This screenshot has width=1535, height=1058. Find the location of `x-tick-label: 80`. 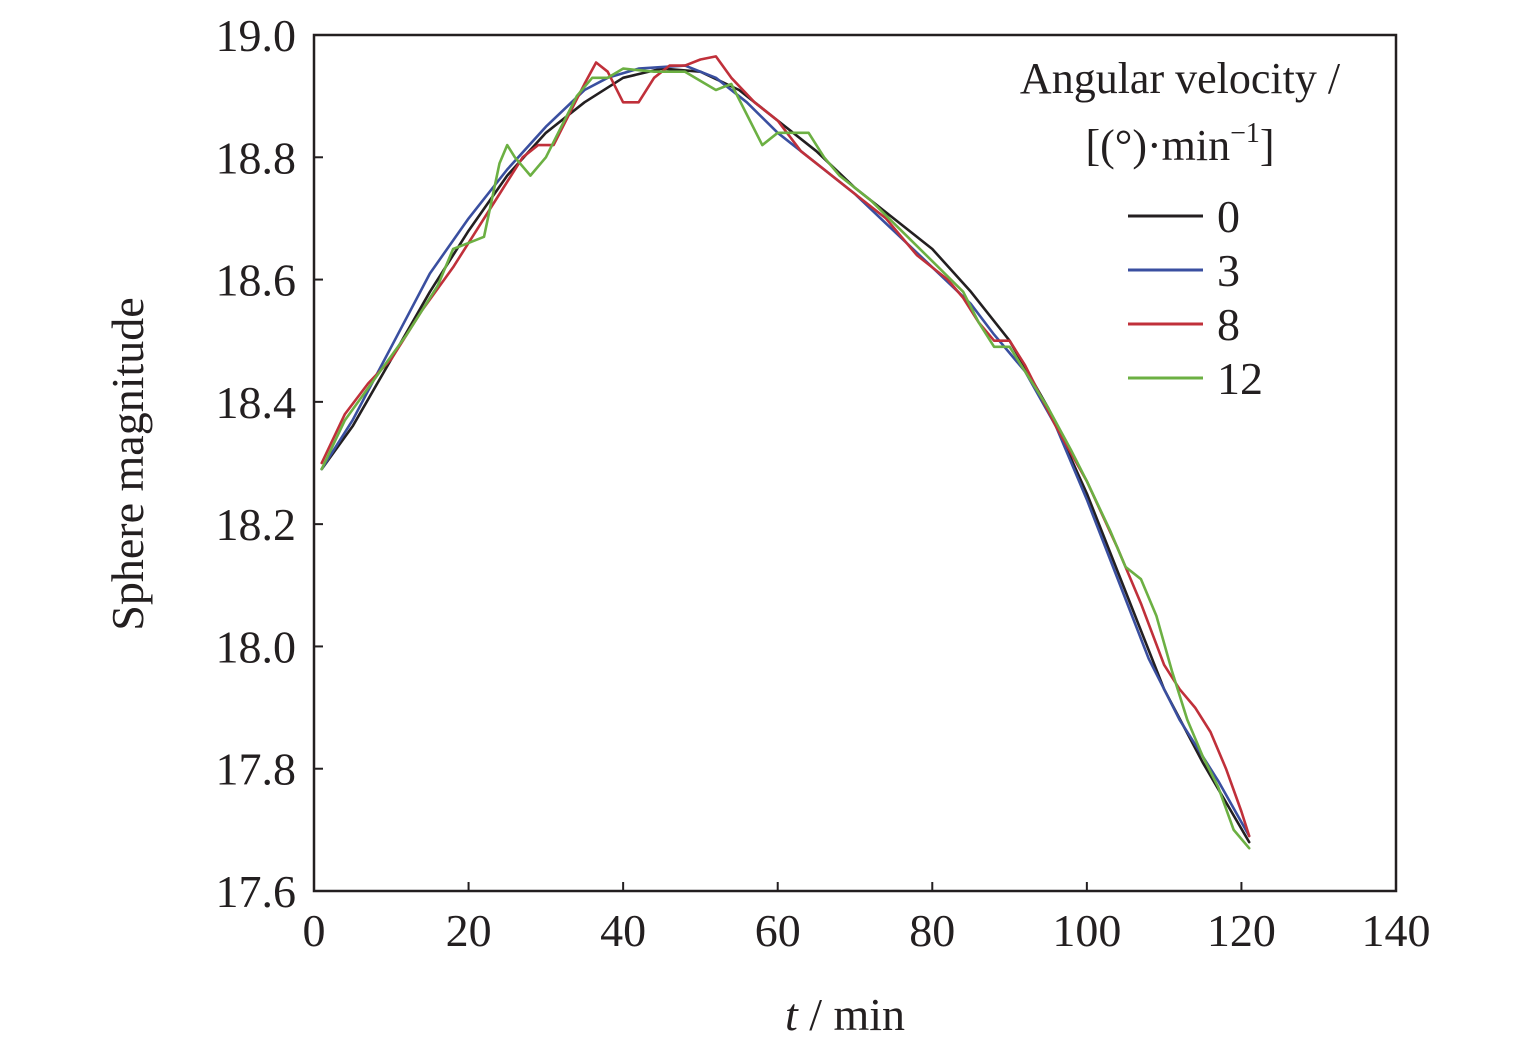

x-tick-label: 80 is located at coordinates (932, 930).